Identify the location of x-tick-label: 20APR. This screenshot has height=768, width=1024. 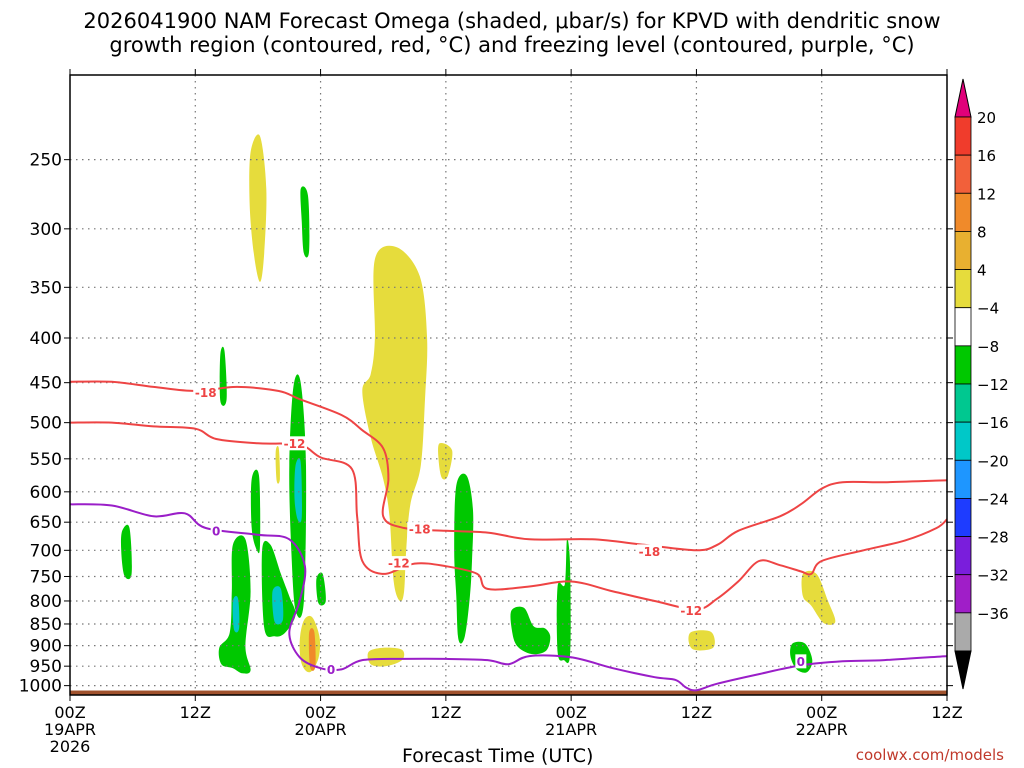
(321, 729).